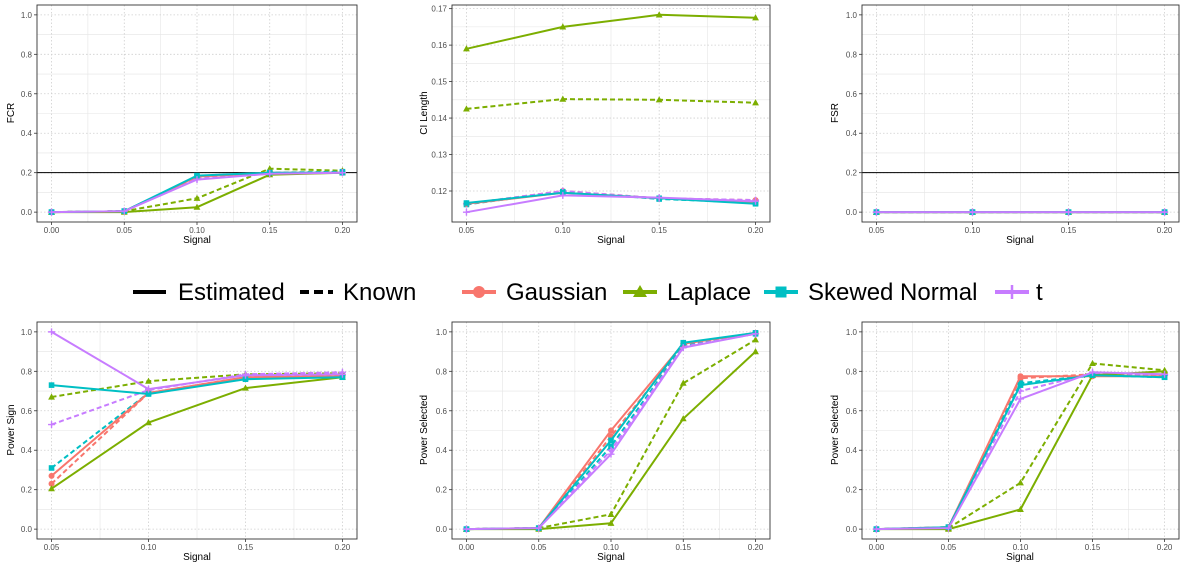 The width and height of the screenshot is (1181, 566). I want to click on y-tick-label: 0.15, so click(439, 82).